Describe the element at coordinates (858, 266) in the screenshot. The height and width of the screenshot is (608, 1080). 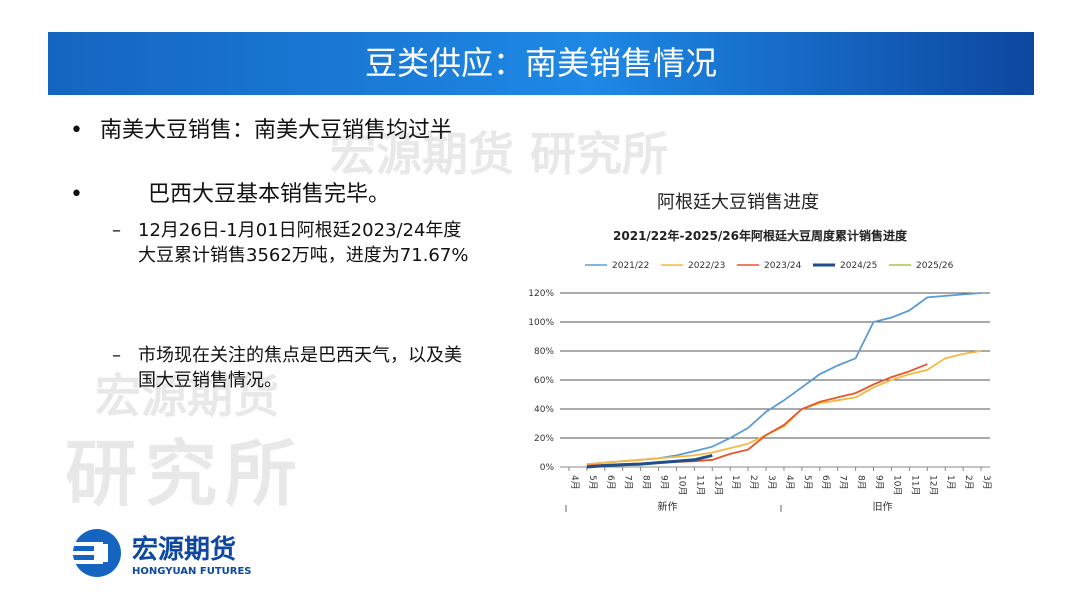
I see `legend-label: 2024/25` at that location.